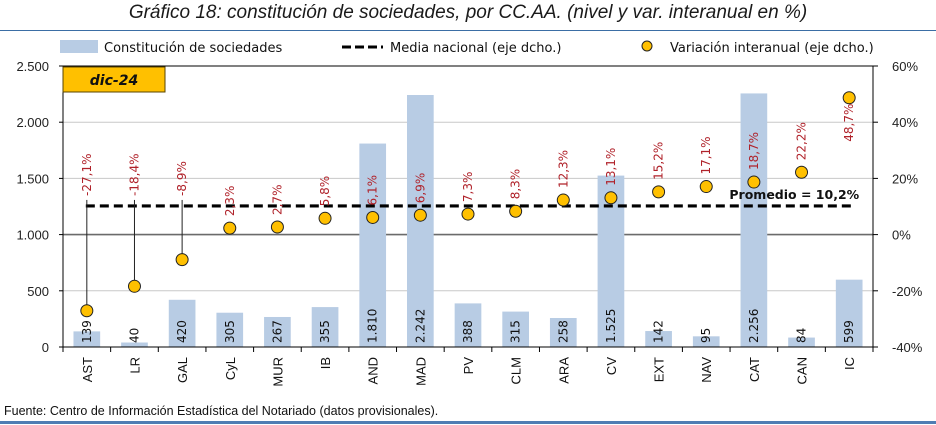  I want to click on bar-value-label: 2.256, so click(754, 326).